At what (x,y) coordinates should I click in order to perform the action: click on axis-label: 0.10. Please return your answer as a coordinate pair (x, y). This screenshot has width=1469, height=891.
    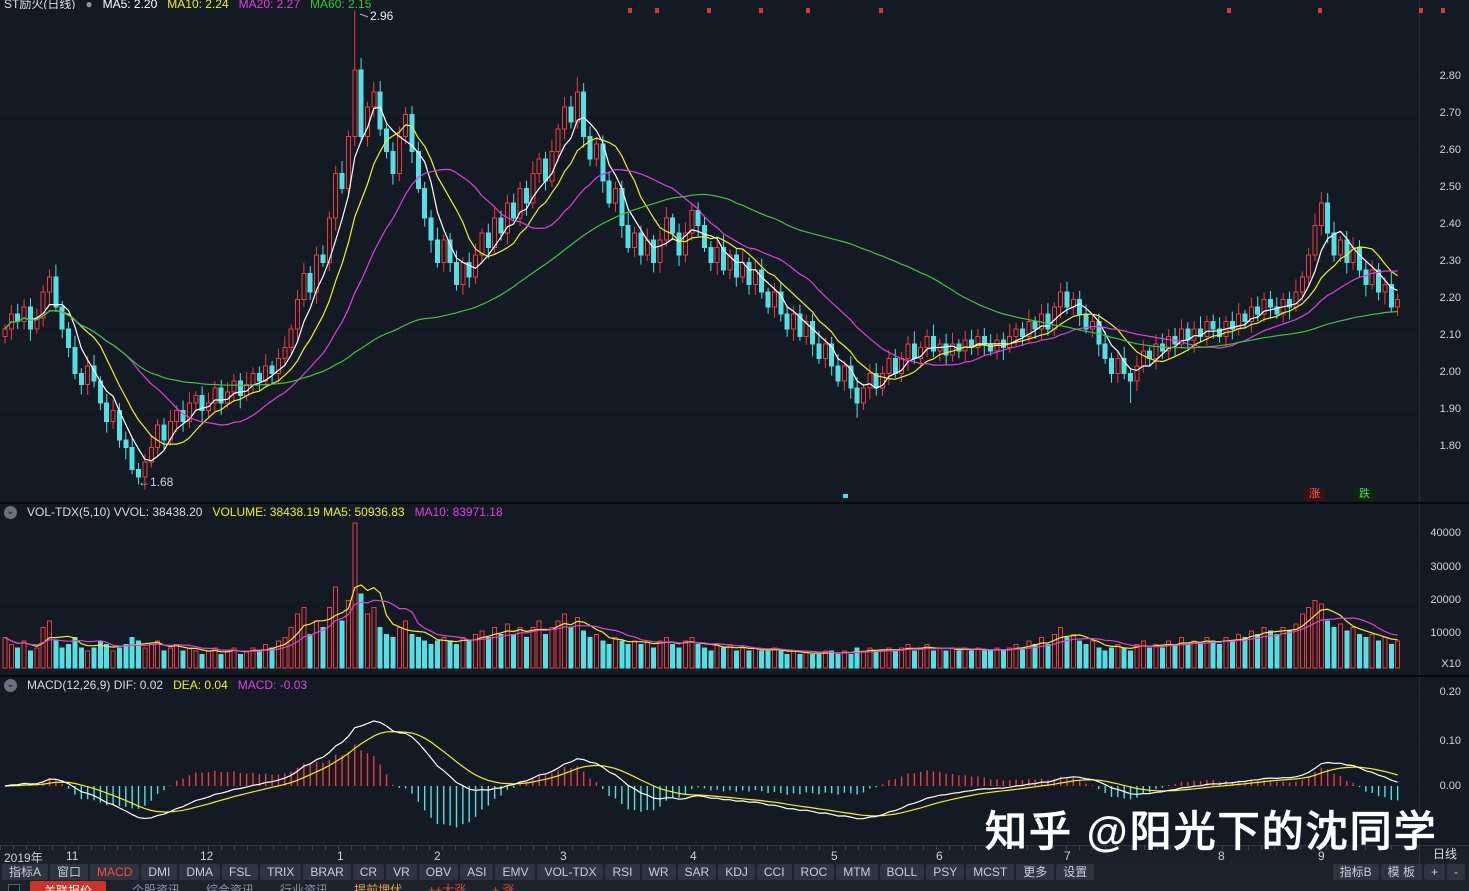
    Looking at the image, I should click on (1450, 741).